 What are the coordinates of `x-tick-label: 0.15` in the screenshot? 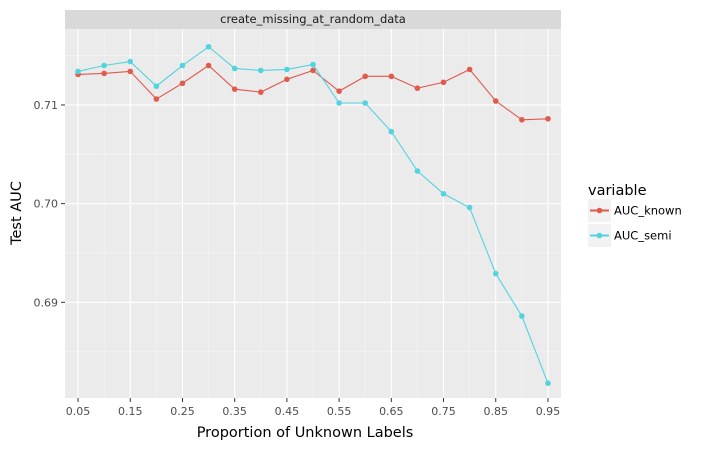 It's located at (130, 411).